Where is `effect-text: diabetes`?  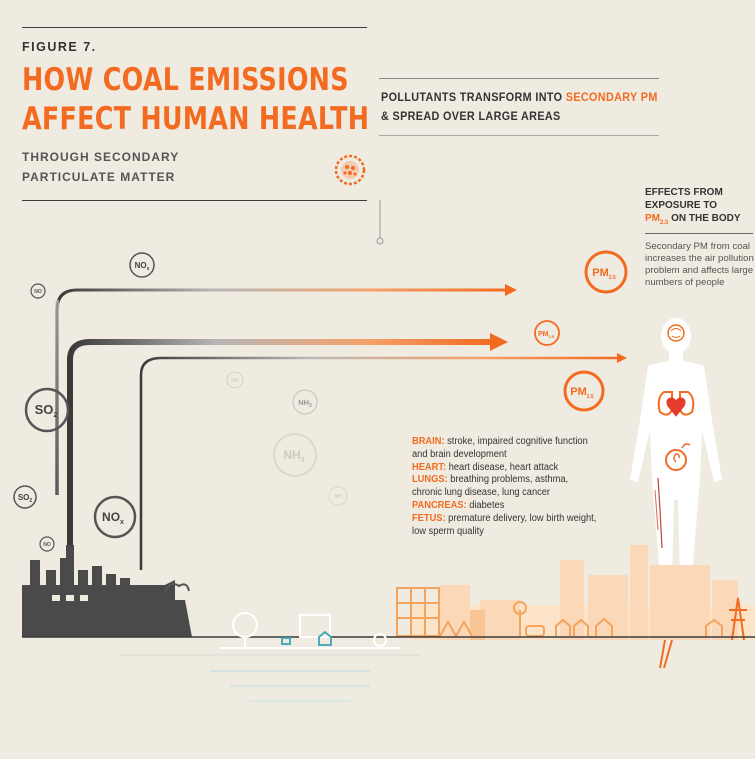
effect-text: diabetes is located at coordinates (485, 505).